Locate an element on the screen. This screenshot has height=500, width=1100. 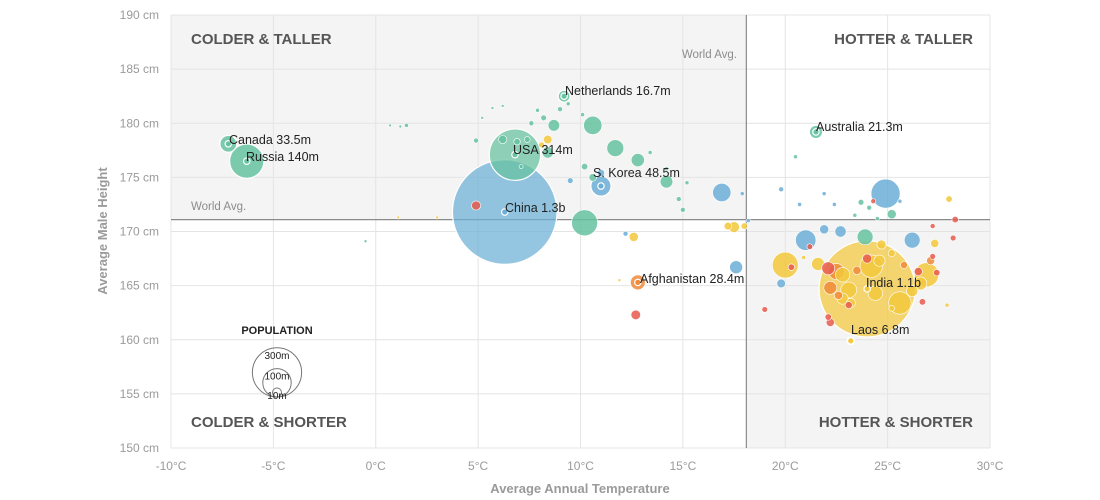
x-axis-ticks: -10°C -5°C 0°C 5°C 10°C 15°C 20°C 25°C 30°C is located at coordinates (580, 466).